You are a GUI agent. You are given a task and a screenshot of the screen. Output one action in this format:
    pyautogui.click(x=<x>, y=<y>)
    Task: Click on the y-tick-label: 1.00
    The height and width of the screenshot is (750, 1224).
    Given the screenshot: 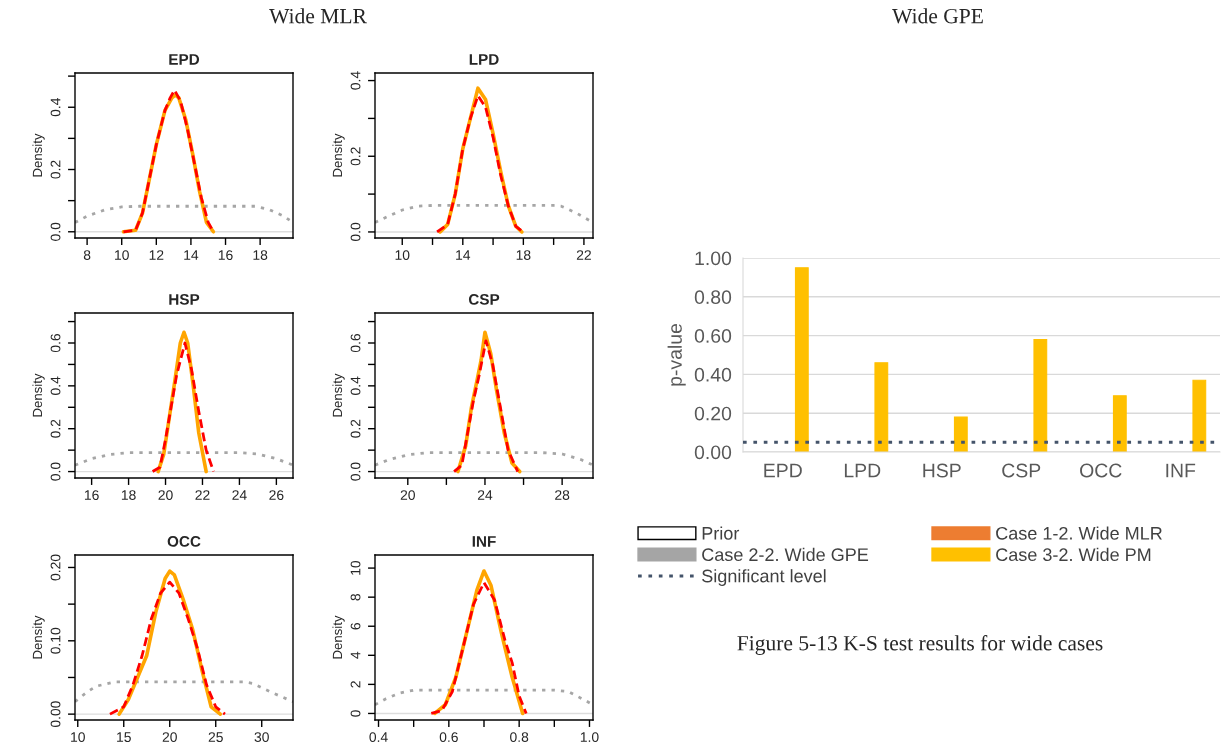 What is the action you would take?
    pyautogui.click(x=713, y=258)
    